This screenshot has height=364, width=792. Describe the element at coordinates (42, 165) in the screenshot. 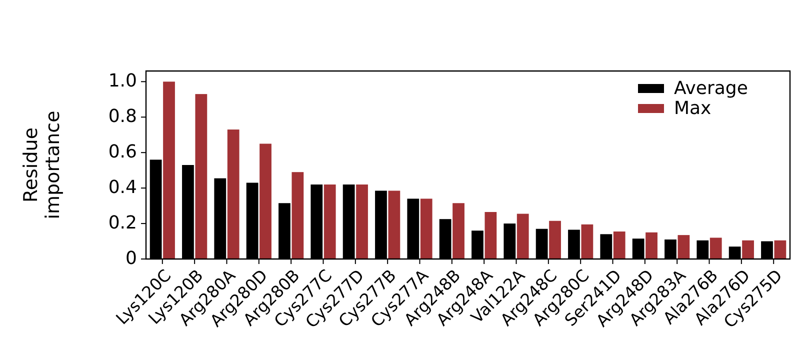

I see `y-axis-title: Residue importance` at that location.